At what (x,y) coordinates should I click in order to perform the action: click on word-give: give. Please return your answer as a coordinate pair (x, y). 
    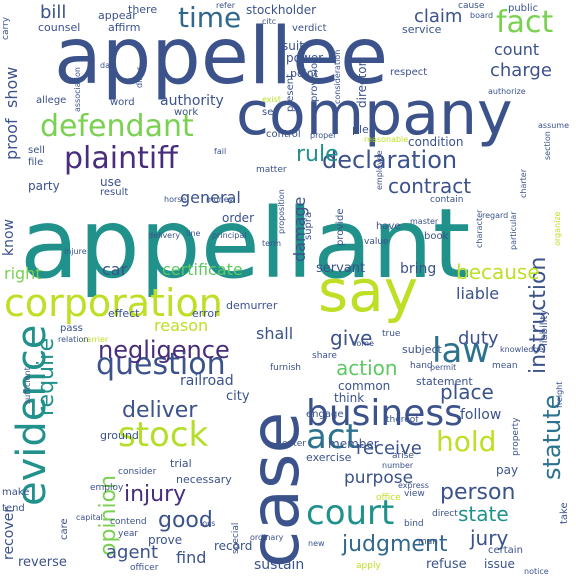
    Looking at the image, I should click on (351, 338).